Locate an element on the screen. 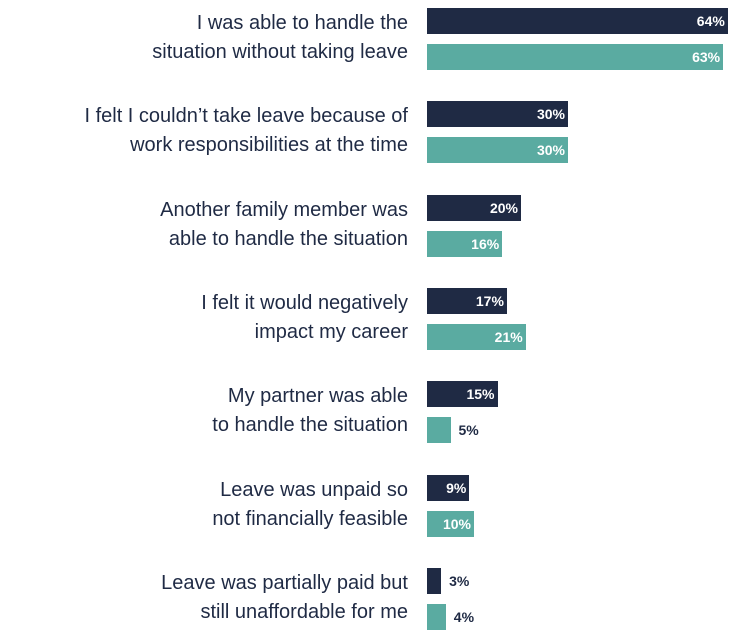 Image resolution: width=739 pixels, height=630 pixels. category-label-line: still unaffordable for me is located at coordinates (304, 611).